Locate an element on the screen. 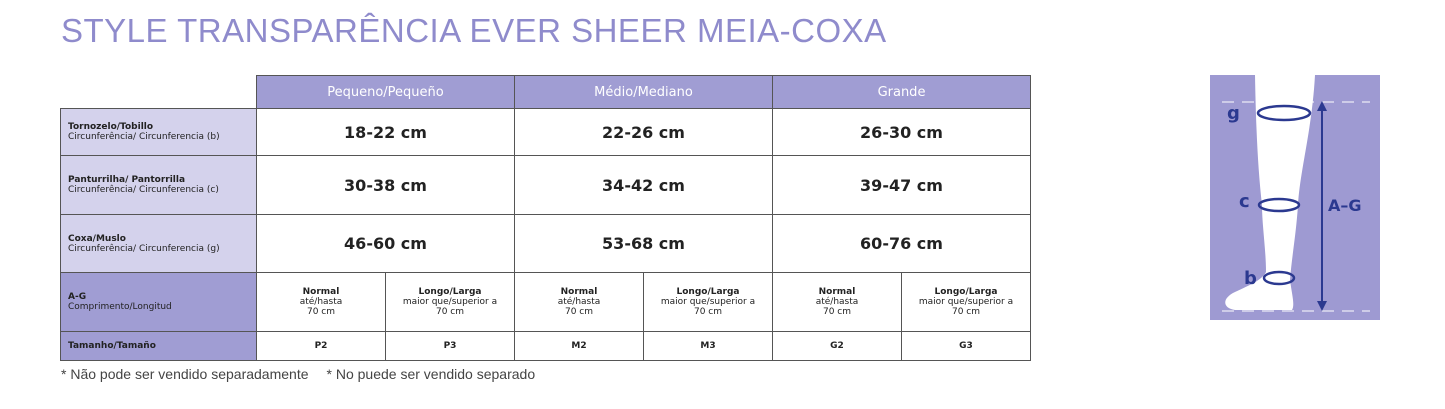 The image size is (1445, 409). label-c: c is located at coordinates (1244, 201).